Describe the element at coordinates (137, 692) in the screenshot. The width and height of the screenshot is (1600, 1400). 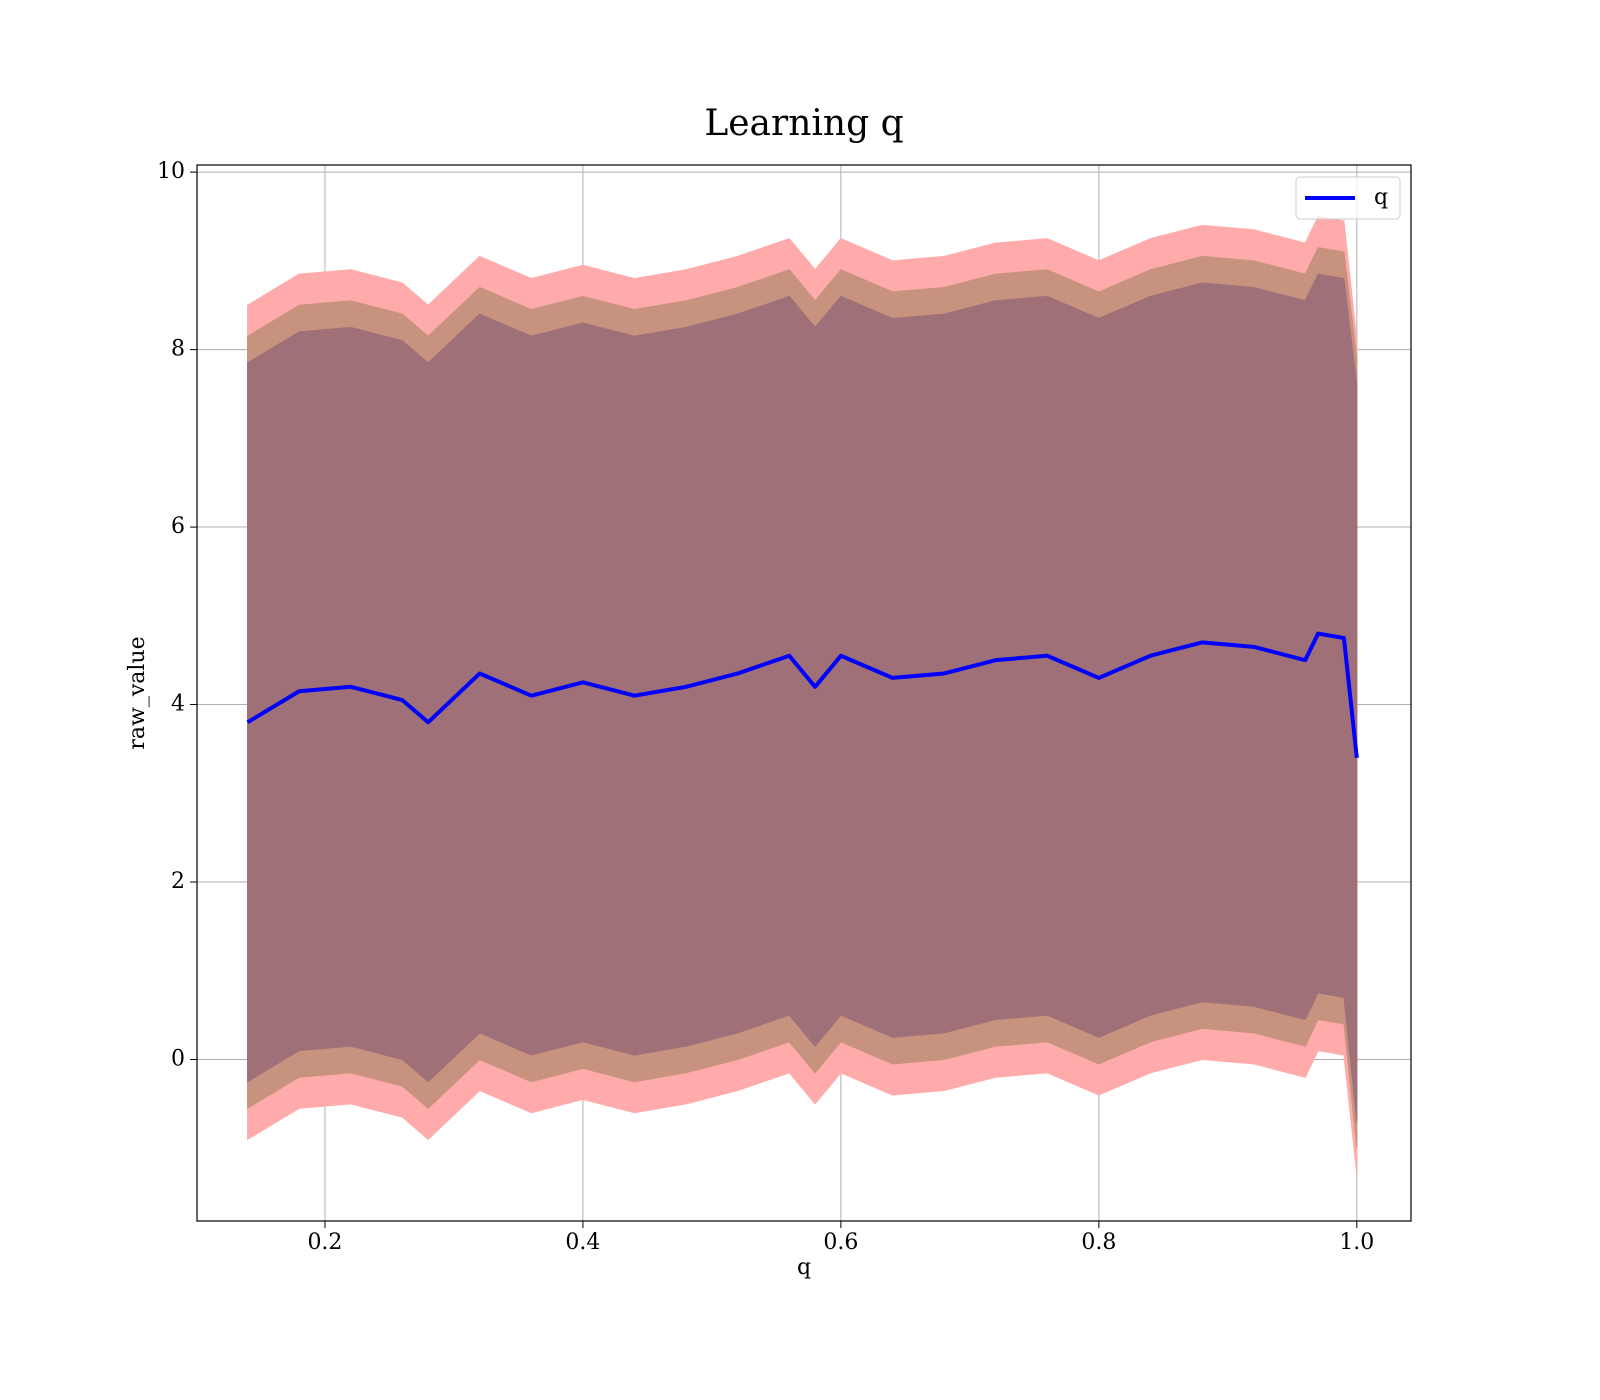
I see `y-axis-label: raw_value` at that location.